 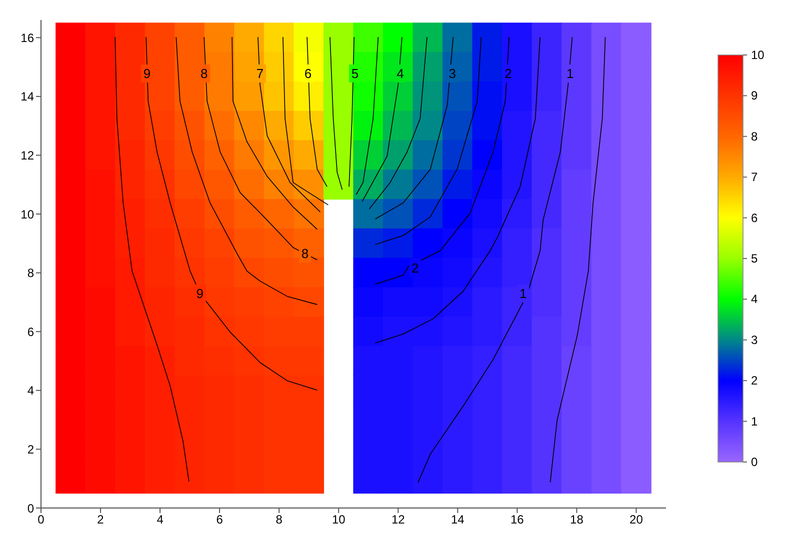 What do you see at coordinates (754, 299) in the screenshot?
I see `color-bar-label: 4` at bounding box center [754, 299].